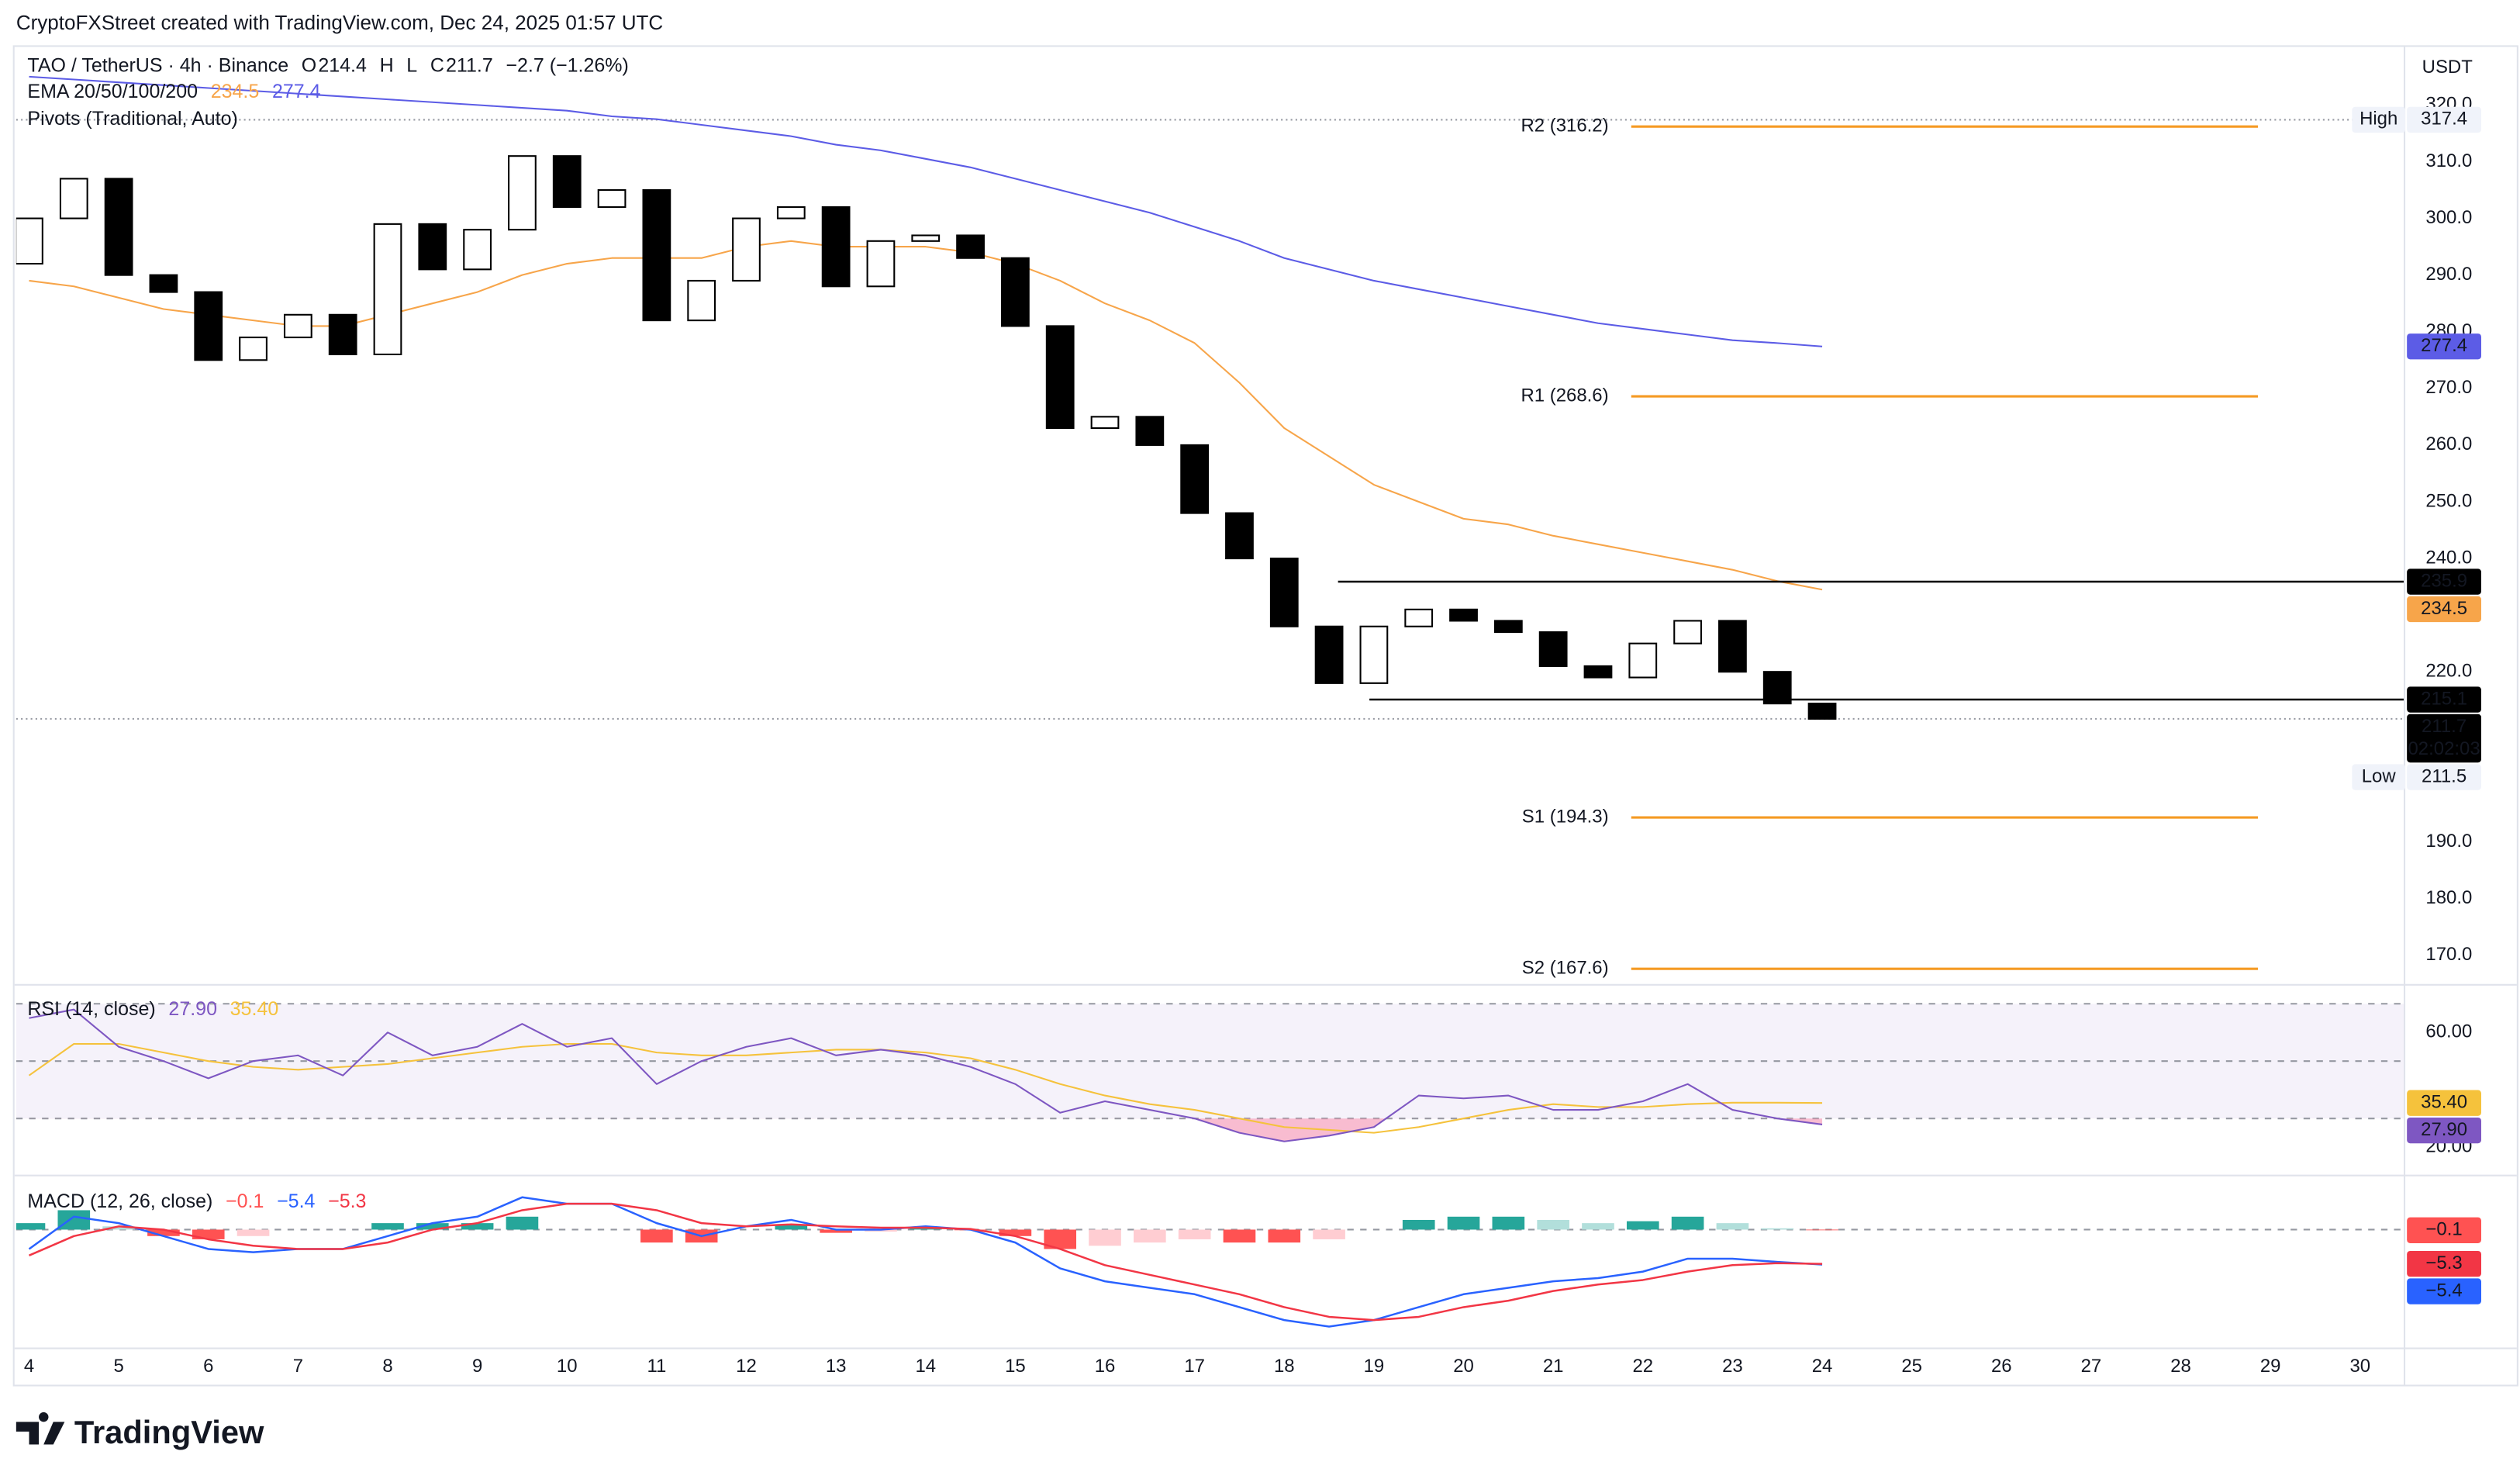  I want to click on pivot-label: R1 (268.6), so click(1564, 395).